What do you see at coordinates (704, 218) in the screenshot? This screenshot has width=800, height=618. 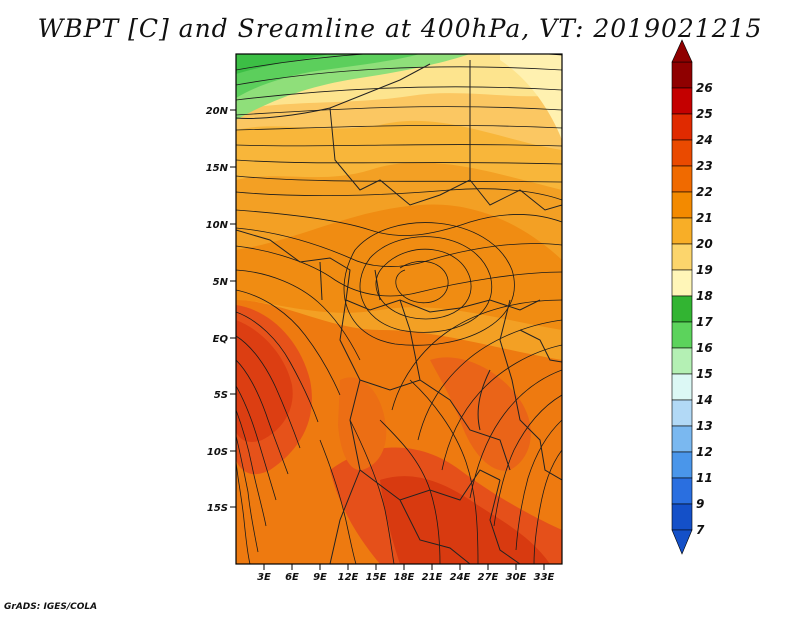 I see `colorbar-label-21: 21` at bounding box center [704, 218].